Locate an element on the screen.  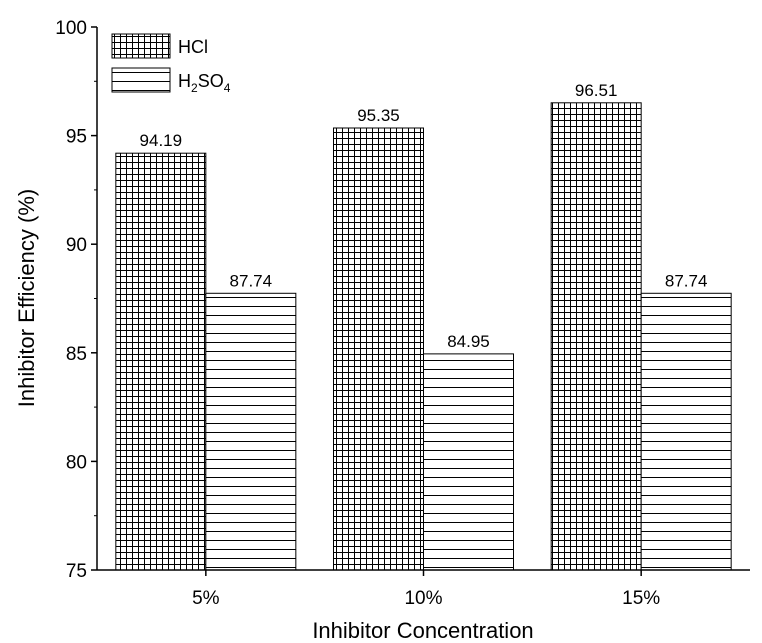
x-tick-label-15: 15% is located at coordinates (641, 598).